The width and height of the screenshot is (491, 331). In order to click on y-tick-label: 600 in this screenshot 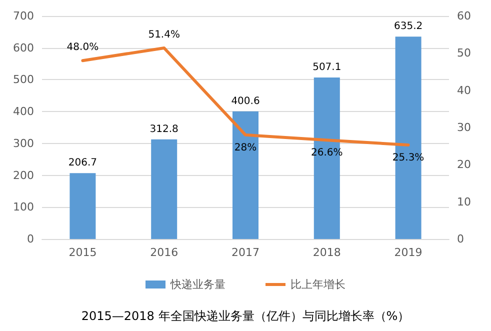, I will do `click(23, 47)`.